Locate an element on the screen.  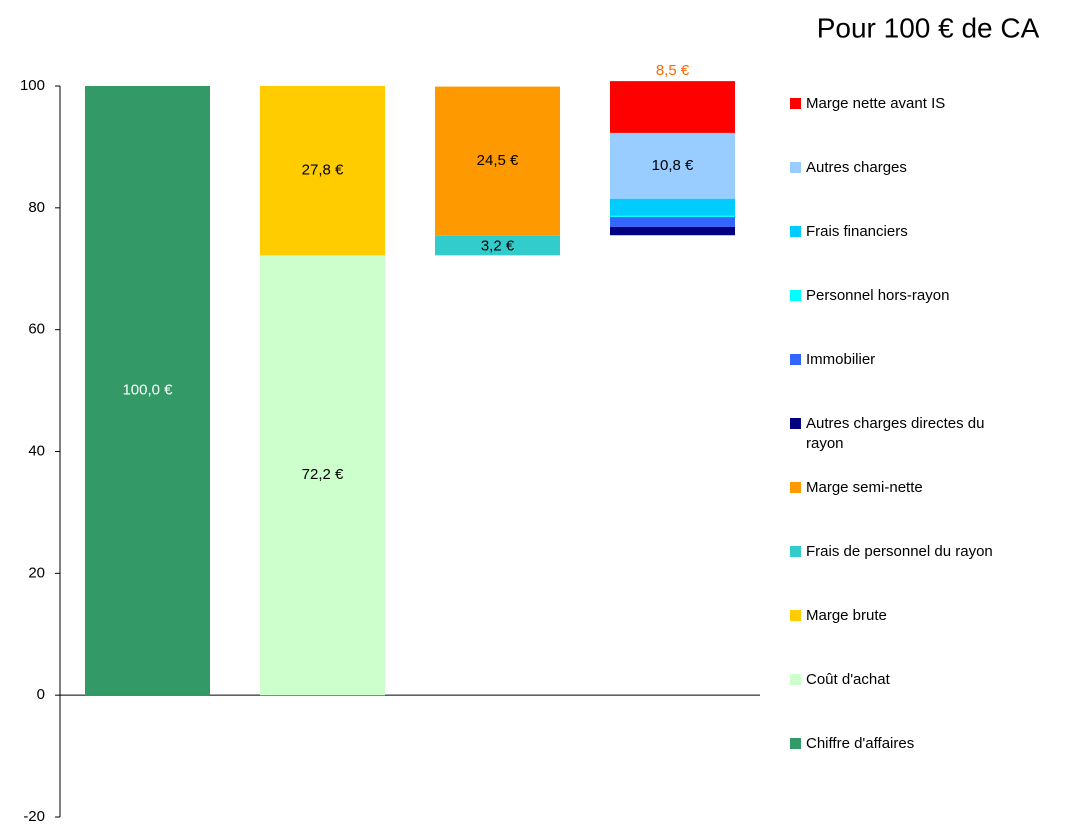
data-label: 72,2 € is located at coordinates (323, 474).